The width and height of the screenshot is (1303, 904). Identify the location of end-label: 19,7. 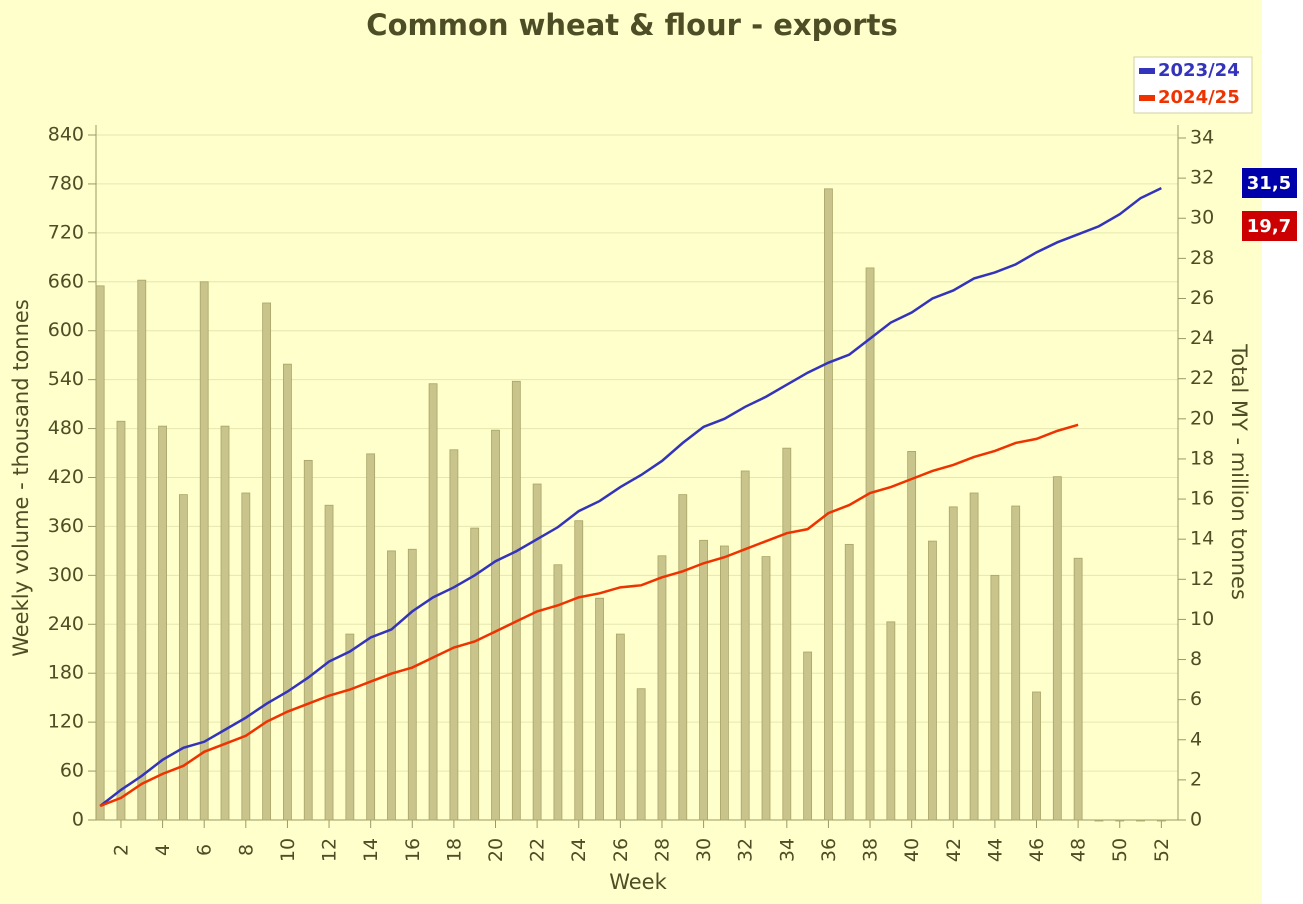
(1269, 226).